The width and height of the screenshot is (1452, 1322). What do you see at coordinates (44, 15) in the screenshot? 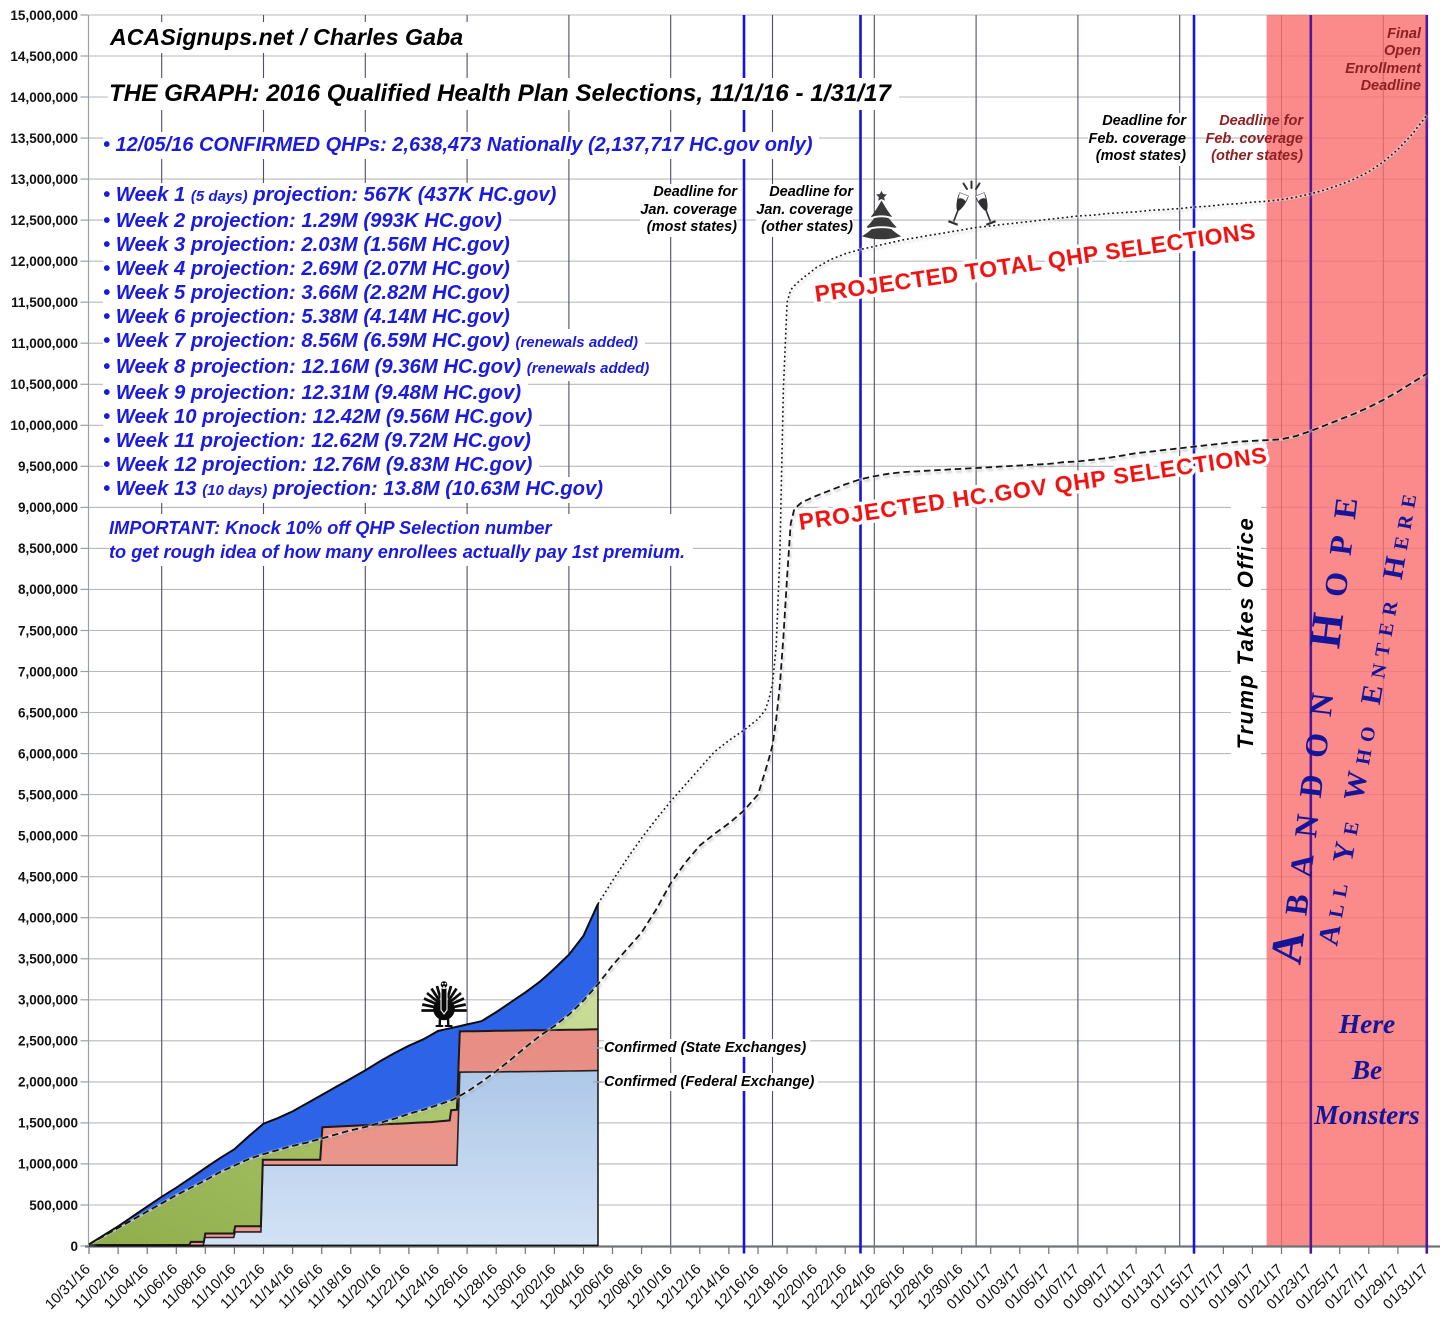
I see `svg-text: 15,000,000` at bounding box center [44, 15].